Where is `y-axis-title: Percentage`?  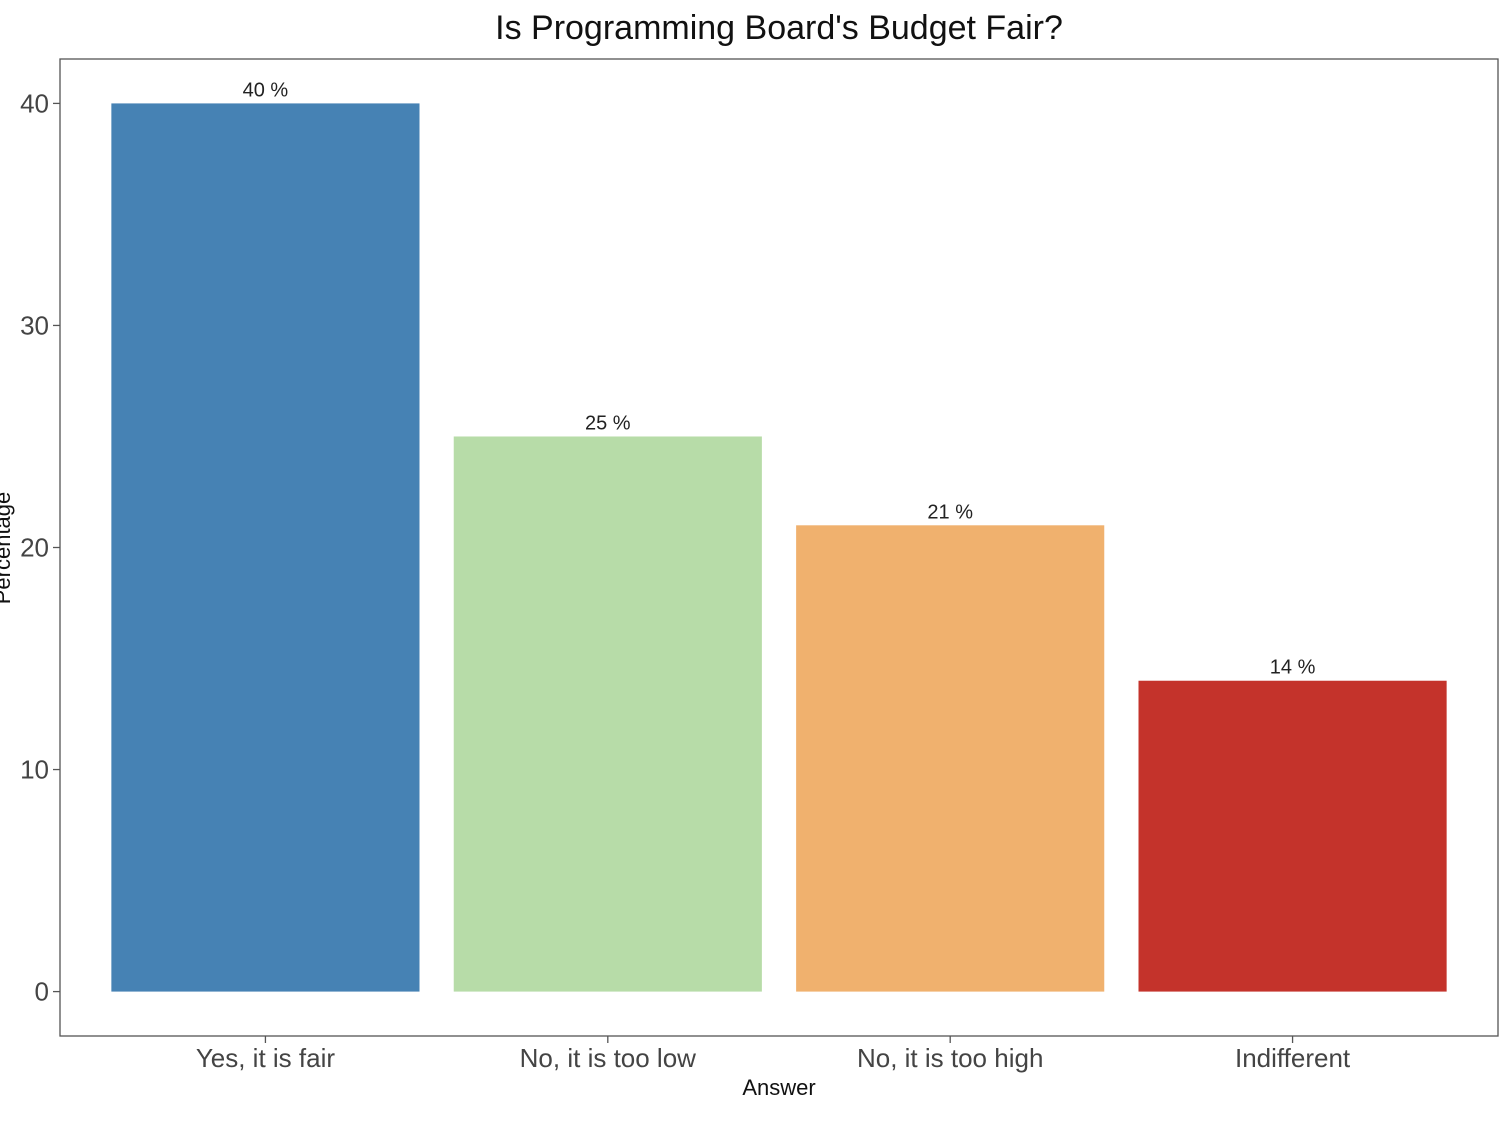 y-axis-title: Percentage is located at coordinates (7, 548).